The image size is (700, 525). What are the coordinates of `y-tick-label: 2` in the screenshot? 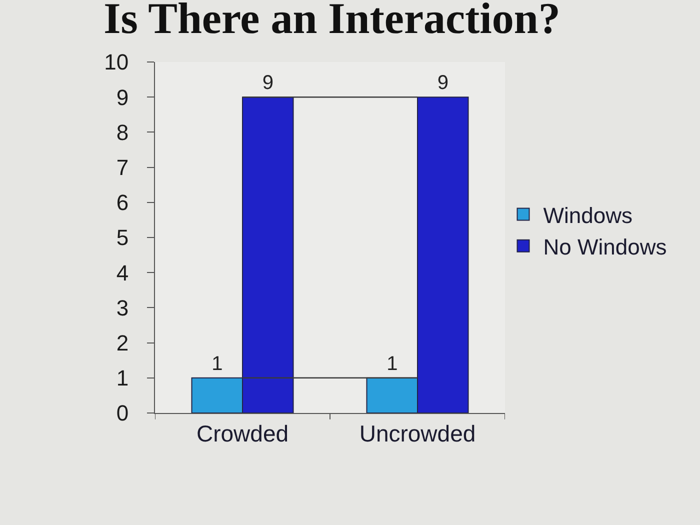 It's located at (122, 343).